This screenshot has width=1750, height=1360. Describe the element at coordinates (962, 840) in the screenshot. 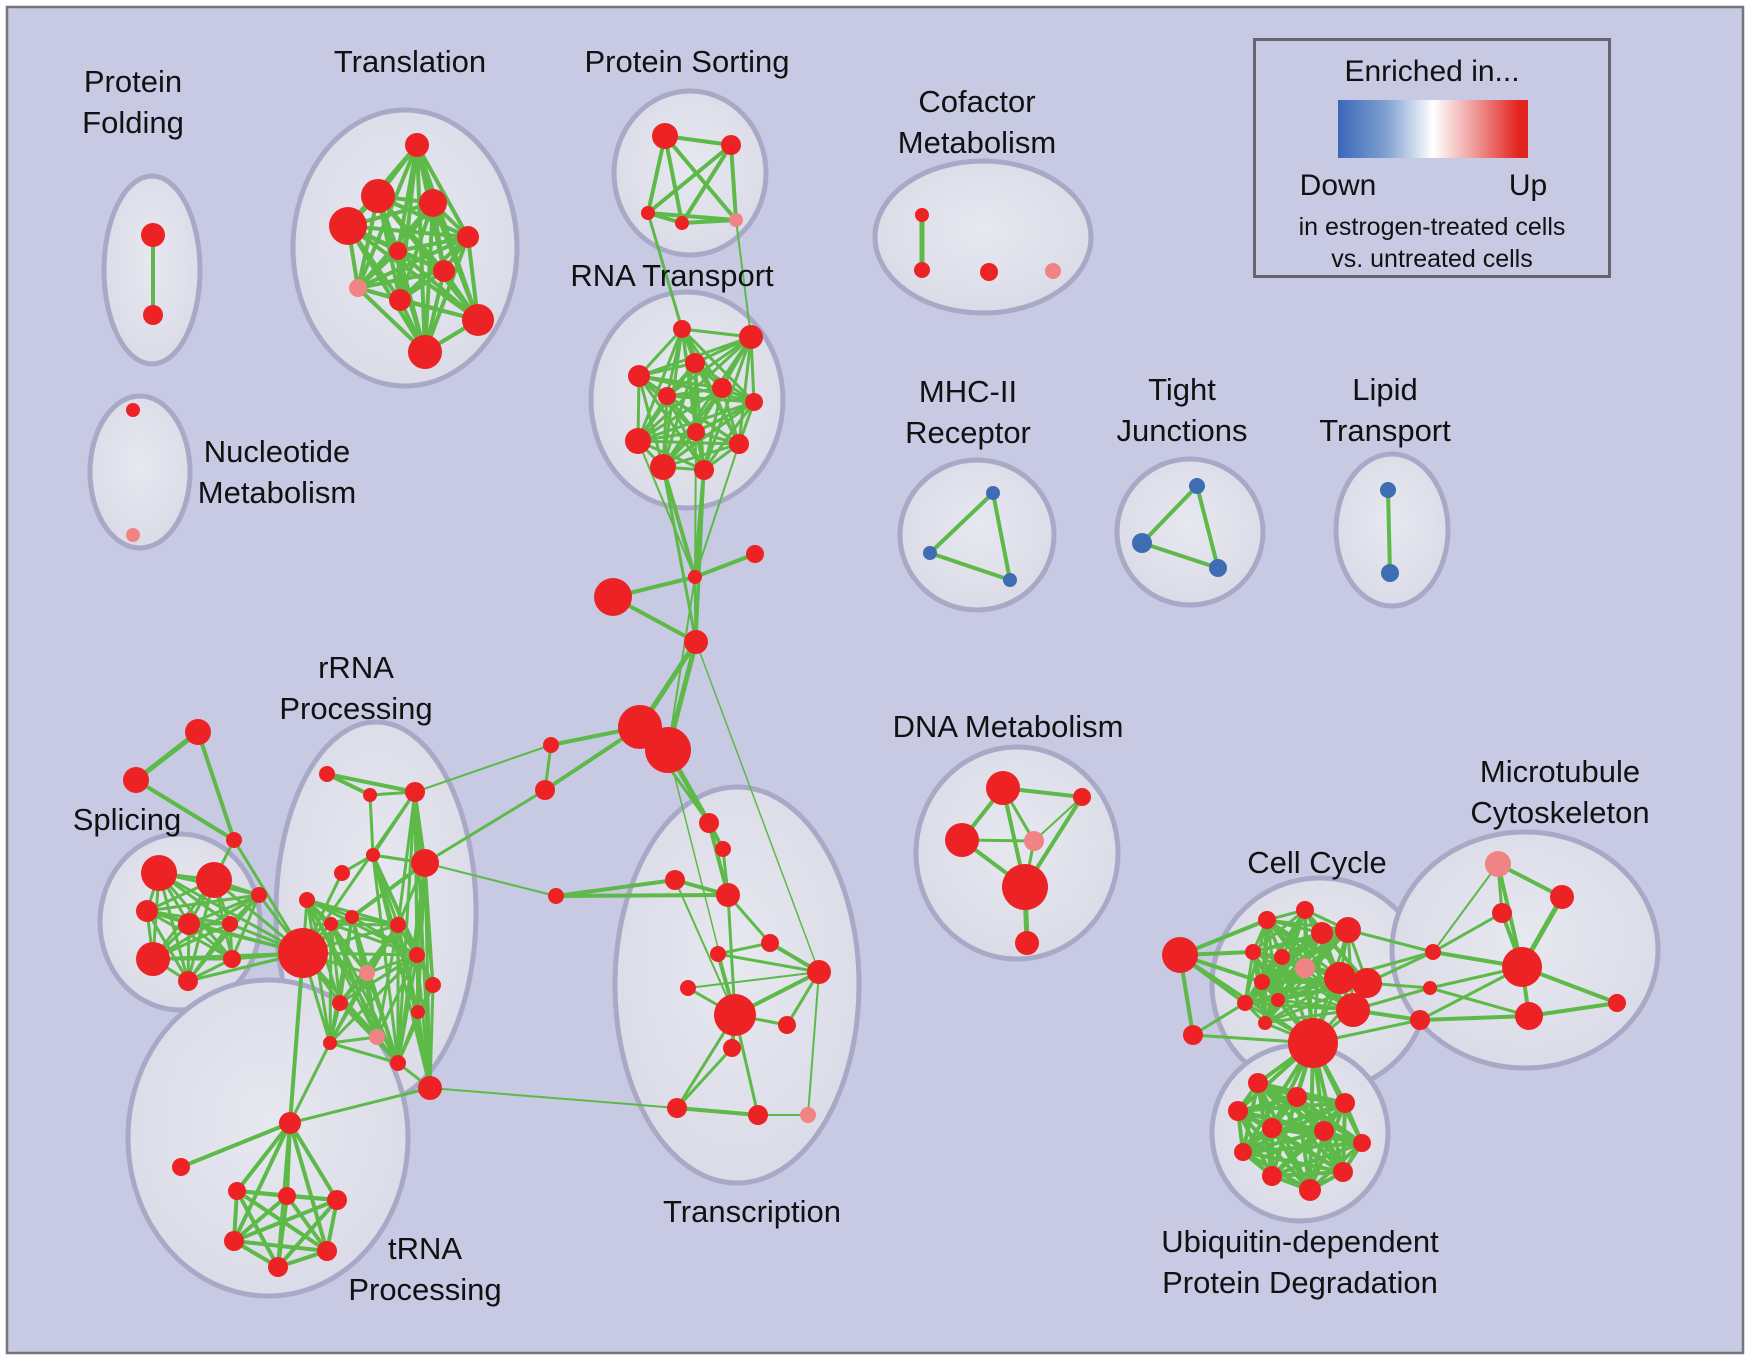

I see `node-d3` at that location.